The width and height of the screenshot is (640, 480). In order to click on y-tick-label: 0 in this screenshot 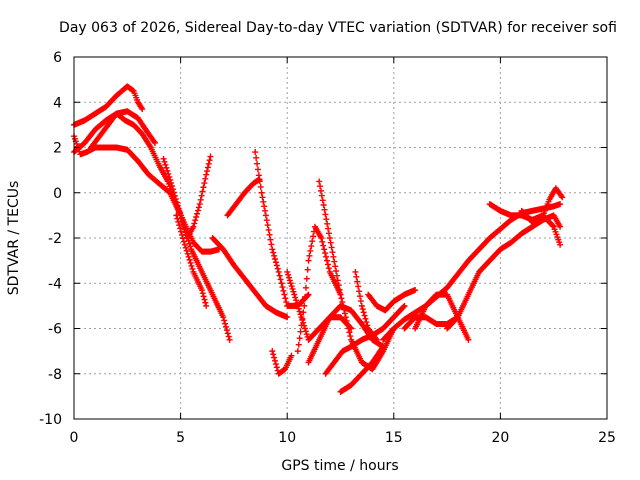, I will do `click(57, 194)`.